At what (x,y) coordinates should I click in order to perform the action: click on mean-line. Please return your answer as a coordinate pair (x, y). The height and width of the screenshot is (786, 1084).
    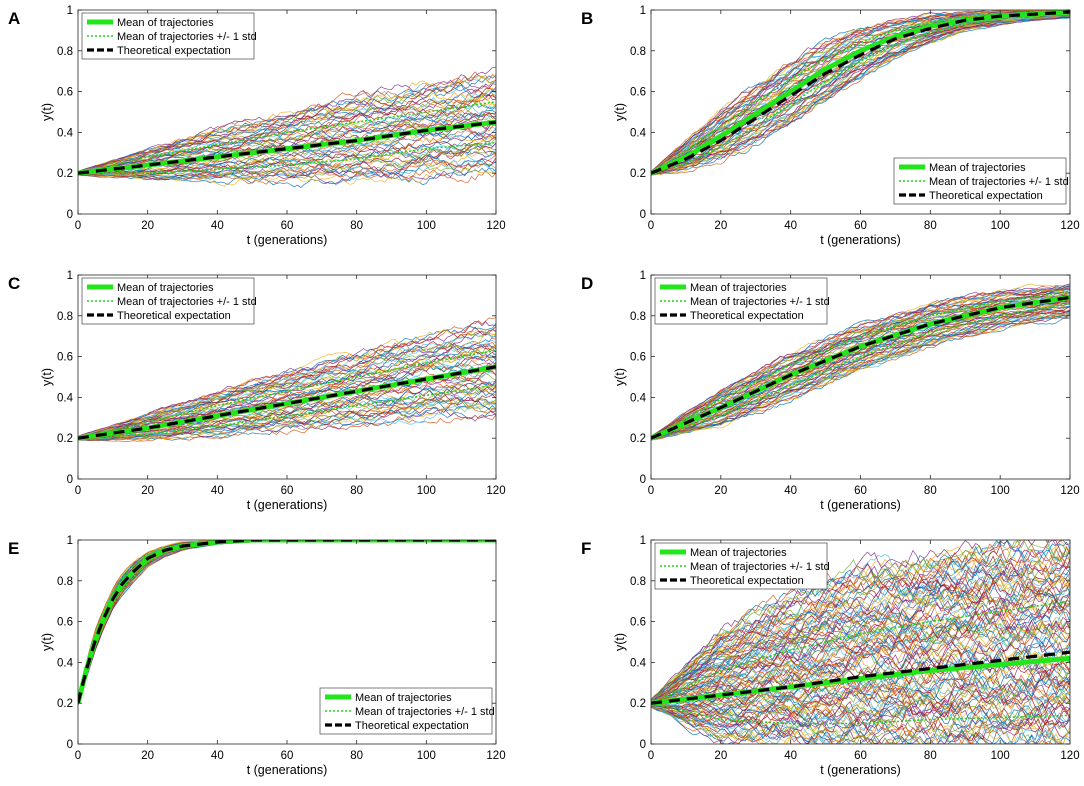
    Looking at the image, I should click on (287, 402).